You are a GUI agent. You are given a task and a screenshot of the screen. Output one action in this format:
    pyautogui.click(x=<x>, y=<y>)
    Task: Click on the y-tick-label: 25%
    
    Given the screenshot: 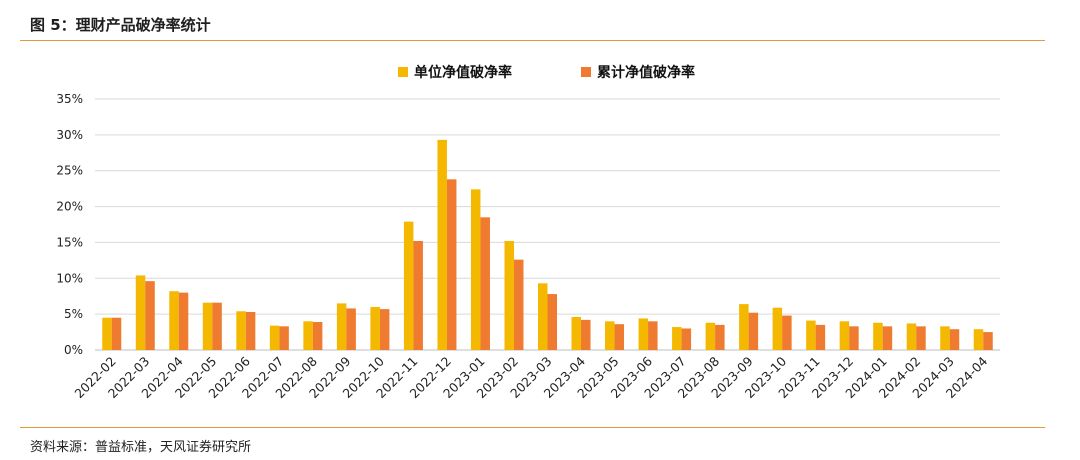 What is the action you would take?
    pyautogui.click(x=69, y=171)
    